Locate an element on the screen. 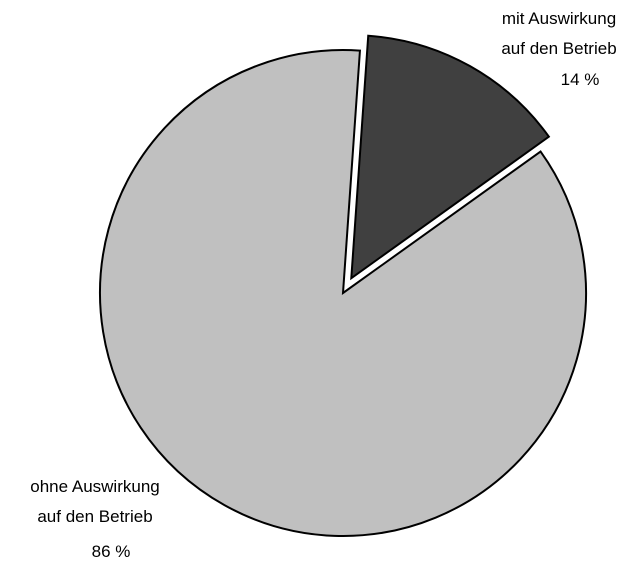 The height and width of the screenshot is (562, 643). label-mit-auswirkung-line-1: mit Auswirkung is located at coordinates (559, 18).